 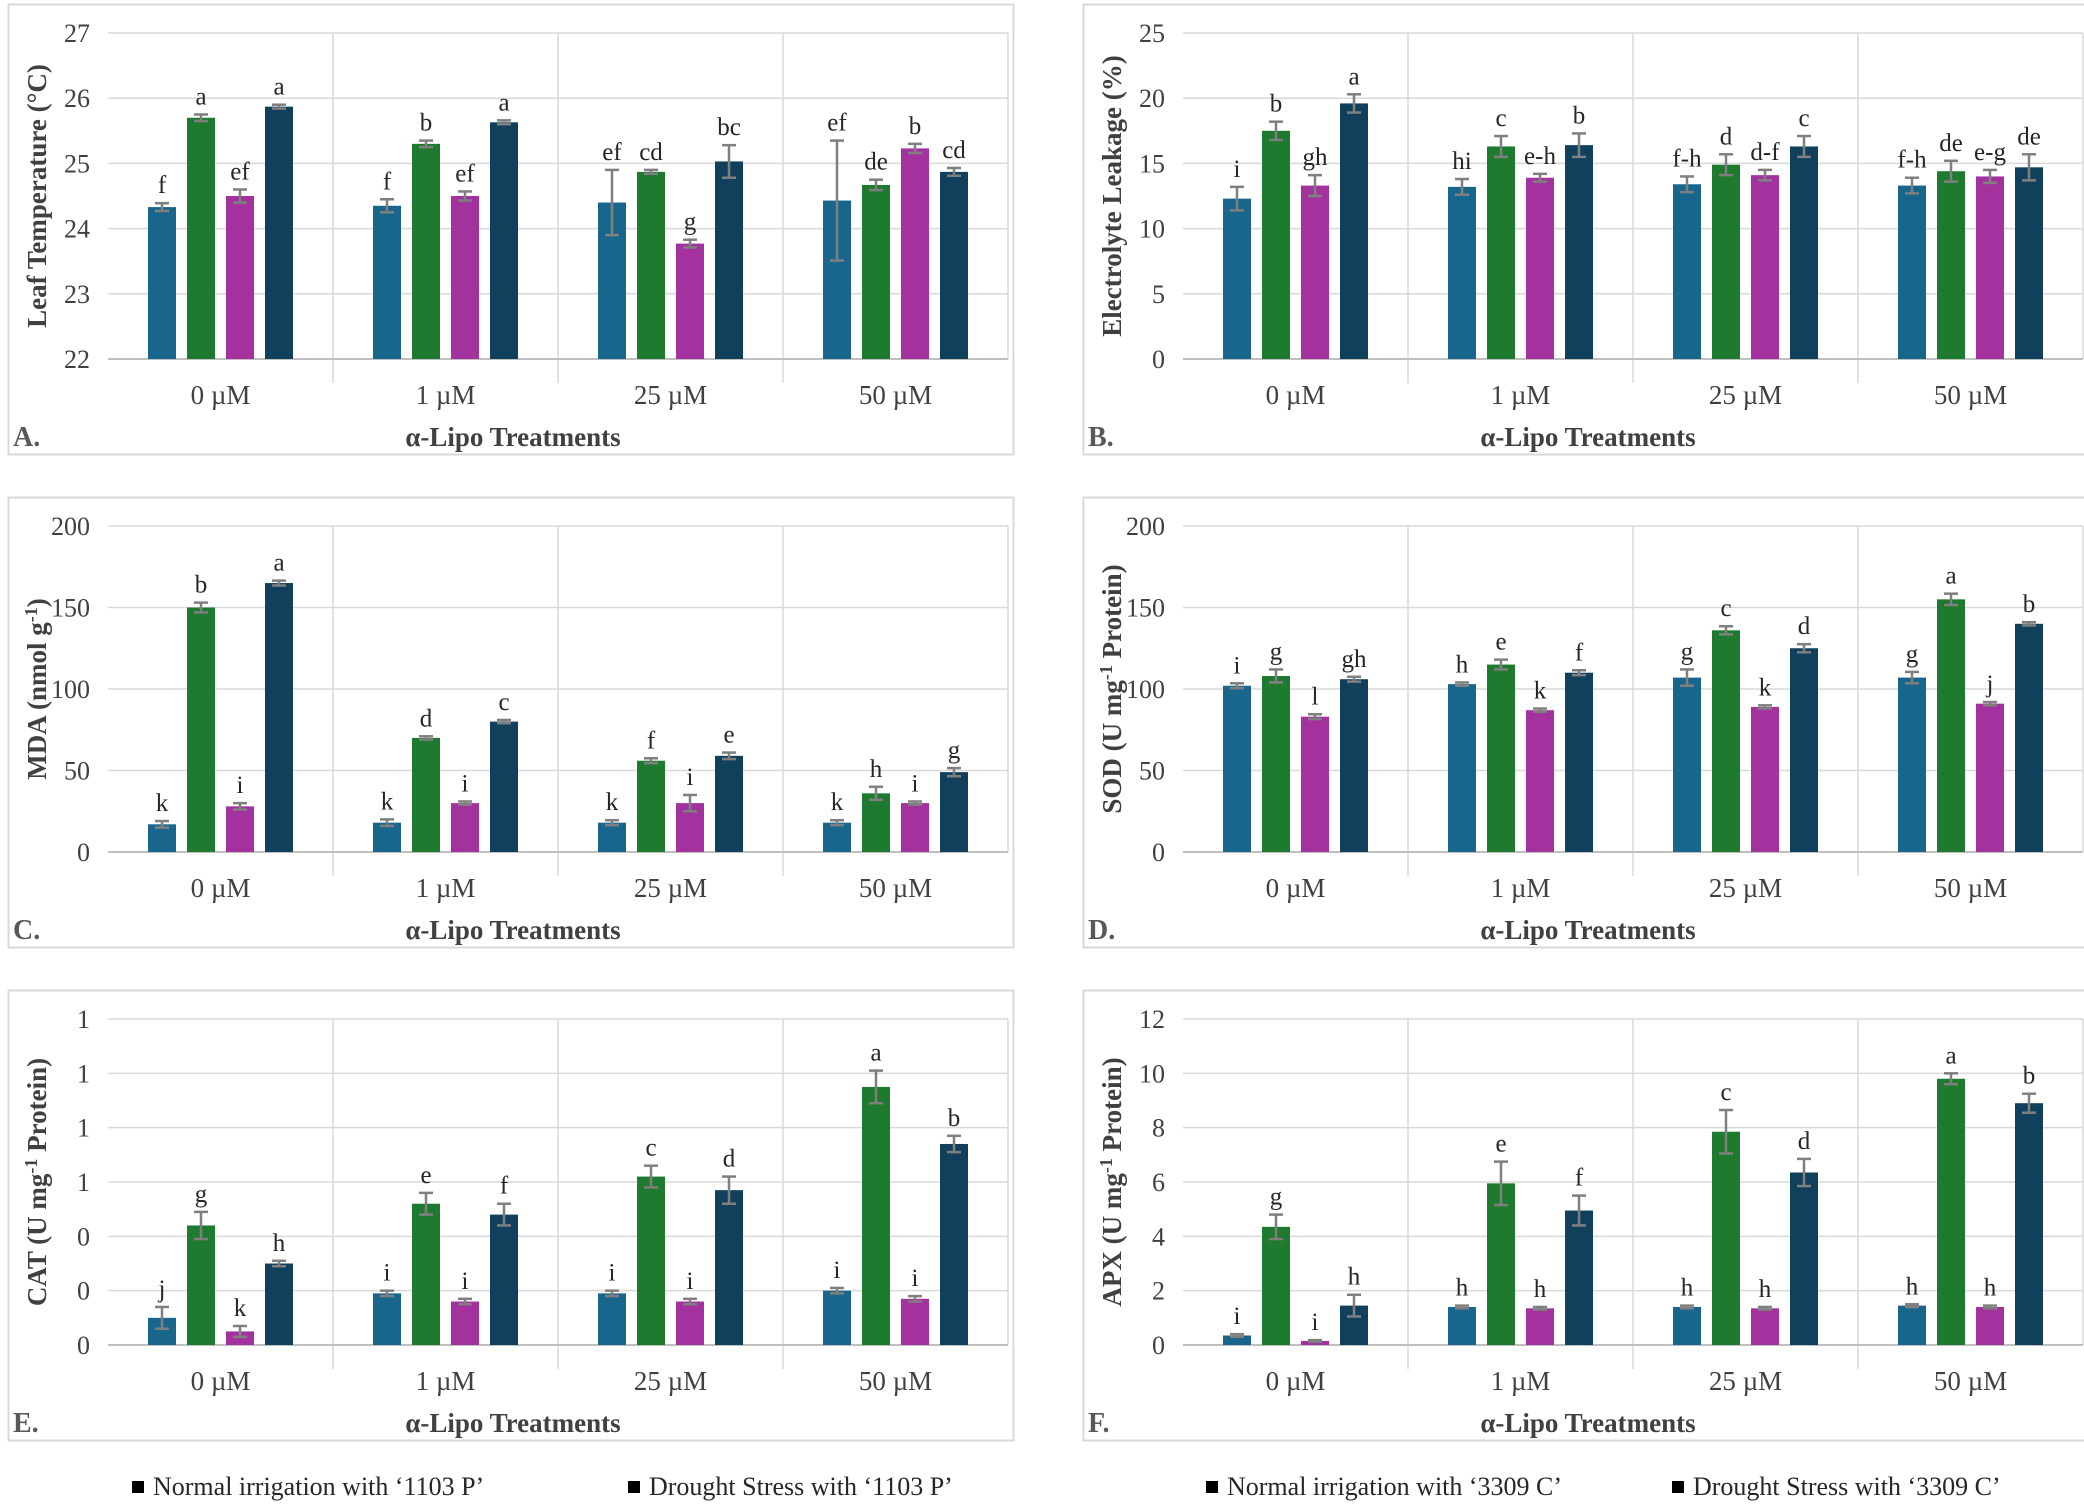 What do you see at coordinates (801, 1486) in the screenshot?
I see `legend-label: Drought Stress with ‘1103 P’` at bounding box center [801, 1486].